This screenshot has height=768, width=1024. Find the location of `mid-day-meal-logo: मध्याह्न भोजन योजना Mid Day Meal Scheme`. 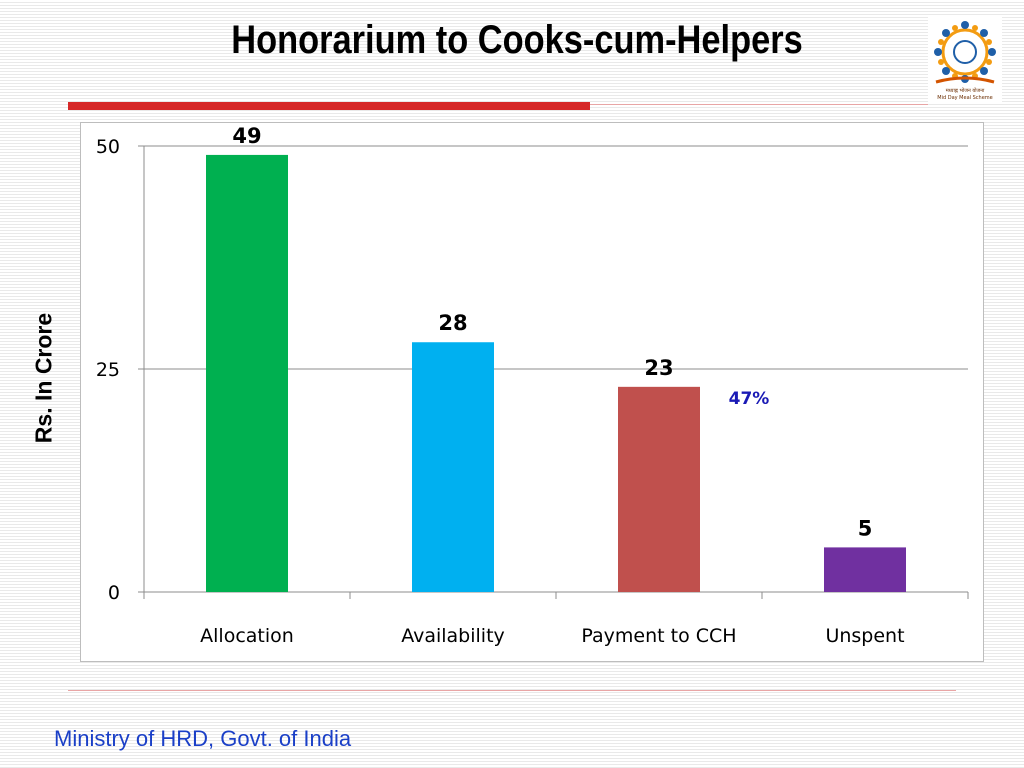

mid-day-meal-logo: मध्याह्न भोजन योजना Mid Day Meal Scheme is located at coordinates (965, 59).